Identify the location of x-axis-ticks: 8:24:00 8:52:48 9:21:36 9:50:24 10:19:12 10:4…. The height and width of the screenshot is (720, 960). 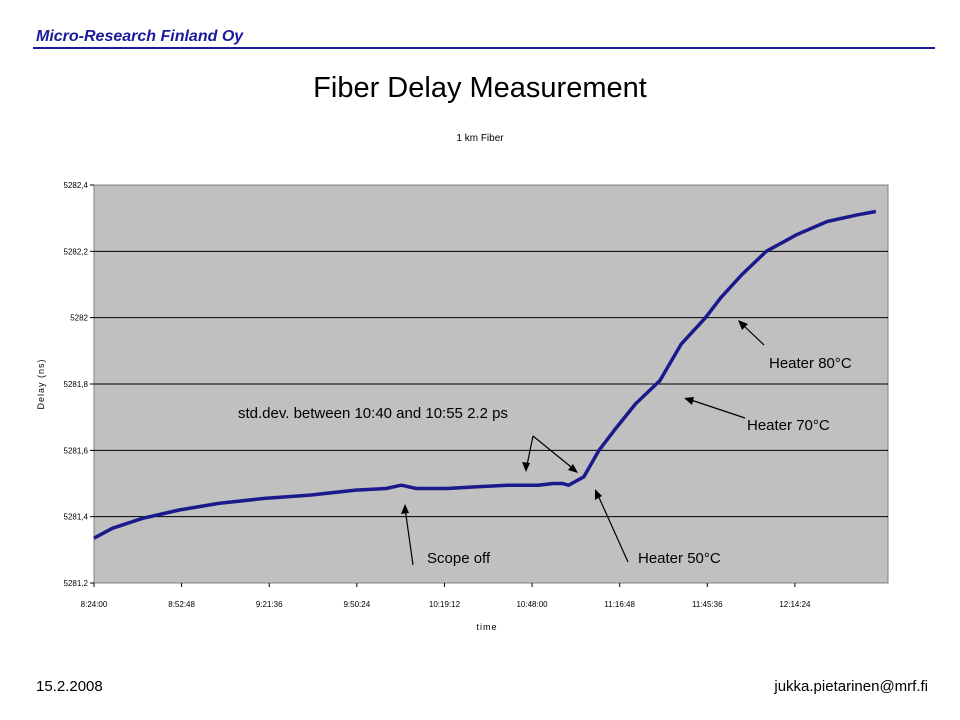
(446, 596).